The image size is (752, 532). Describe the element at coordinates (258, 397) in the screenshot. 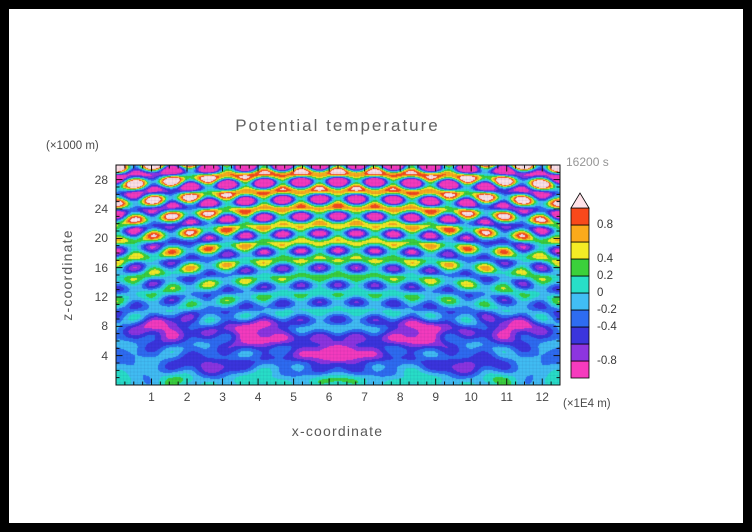

I see `x-tick-label: 4` at that location.